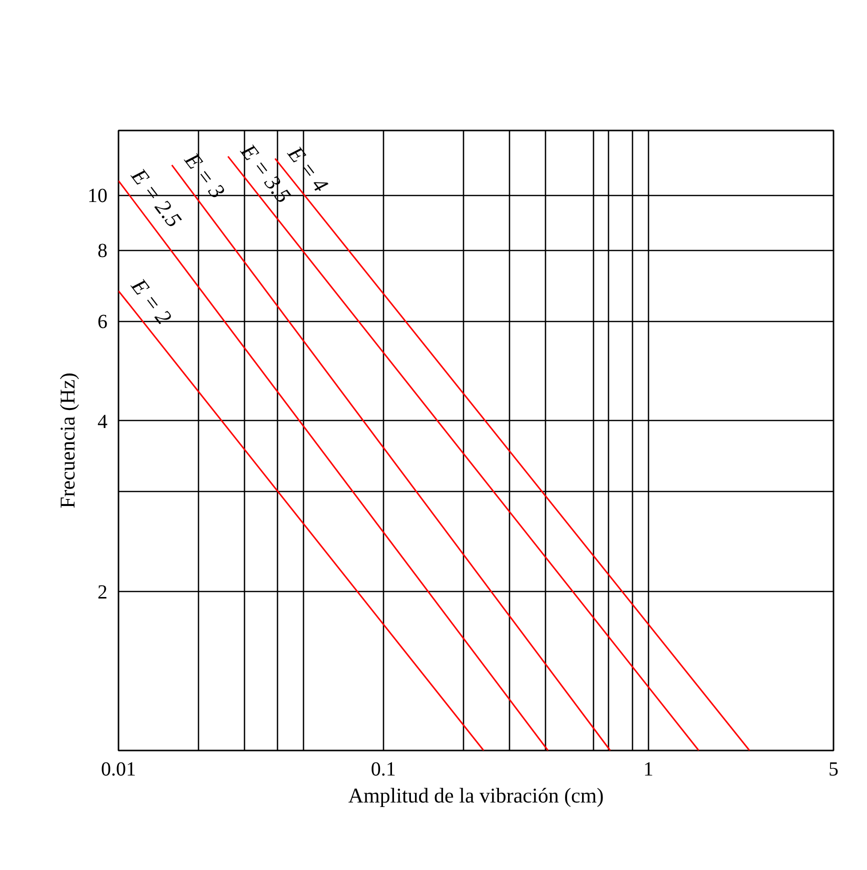  What do you see at coordinates (68, 440) in the screenshot?
I see `y-axis-title: Frecuencia (Hz)` at bounding box center [68, 440].